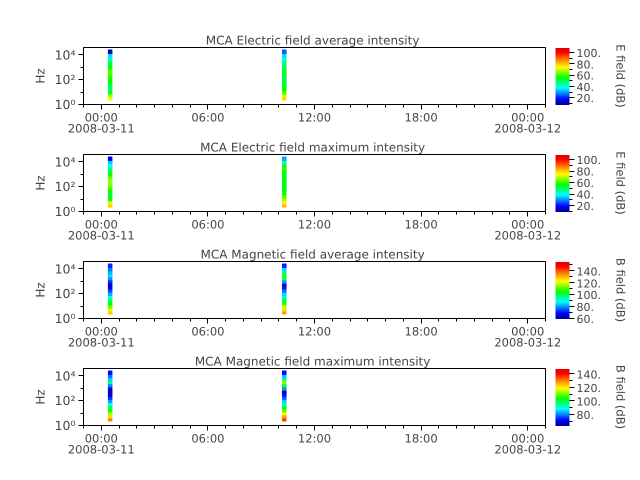 The width and height of the screenshot is (640, 480). I want to click on chart-title: MCA Magnetic field maximum intensity, so click(312, 361).